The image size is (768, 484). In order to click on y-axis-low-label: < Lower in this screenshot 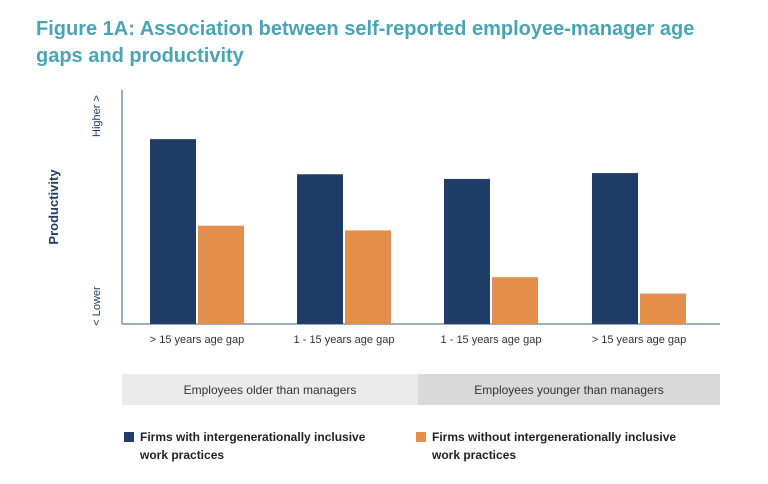, I will do `click(97, 306)`.